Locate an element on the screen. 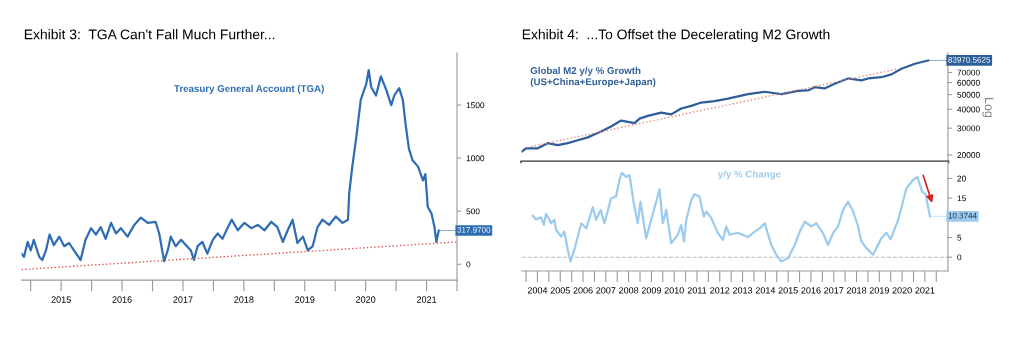  x-tick-label: 2010 is located at coordinates (674, 290).